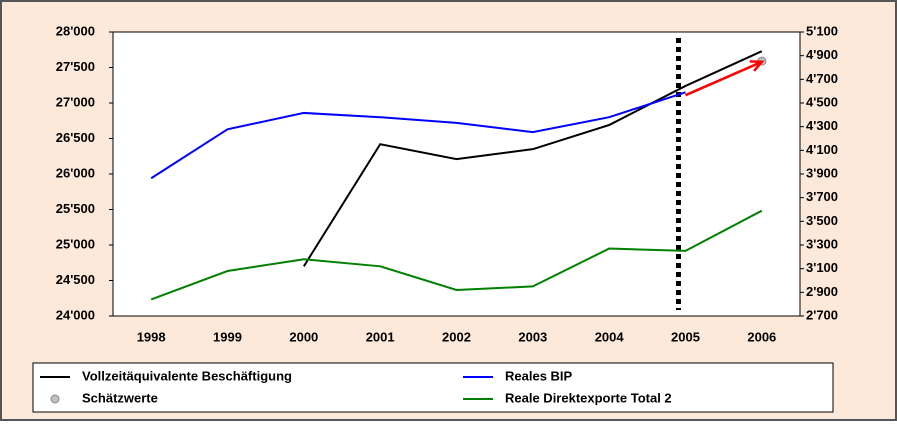  I want to click on y2-tick-label: 4'900, so click(822, 54).